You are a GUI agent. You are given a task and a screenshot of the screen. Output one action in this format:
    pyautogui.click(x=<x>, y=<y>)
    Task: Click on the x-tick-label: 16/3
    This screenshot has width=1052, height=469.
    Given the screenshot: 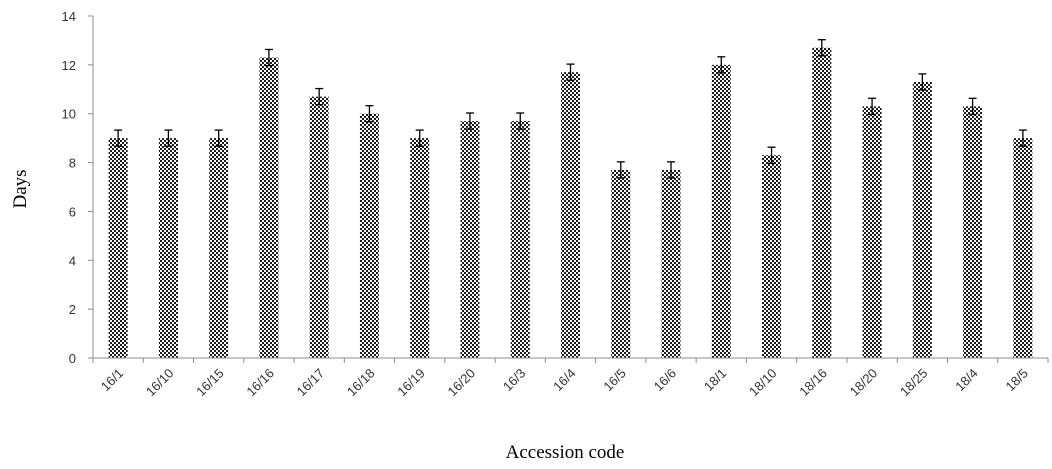 What is the action you would take?
    pyautogui.click(x=514, y=380)
    